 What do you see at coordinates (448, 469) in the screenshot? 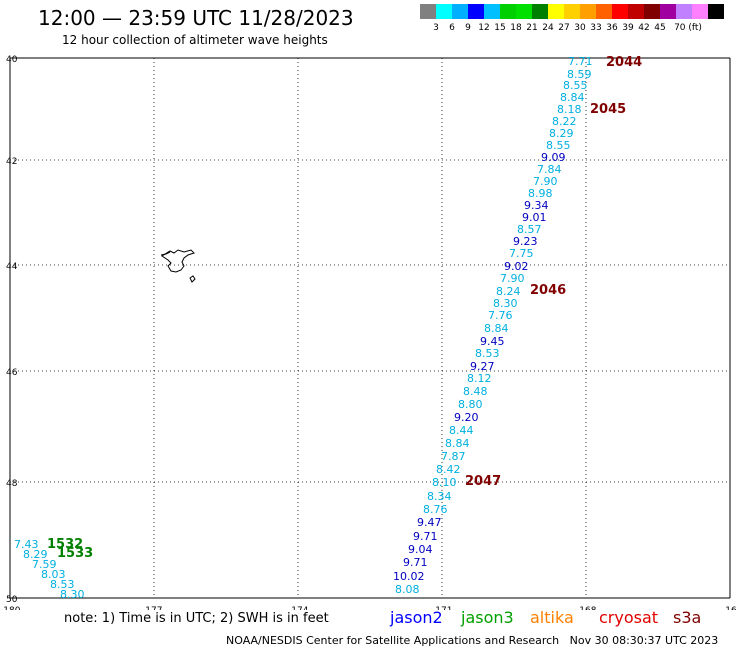
I see `wave-height-label: 8.42` at bounding box center [448, 469].